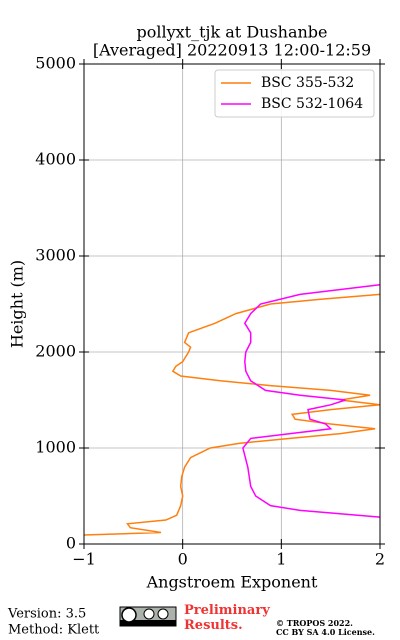 This screenshot has height=640, width=400. What do you see at coordinates (55, 63) in the screenshot?
I see `y-tick-label: 5000` at bounding box center [55, 63].